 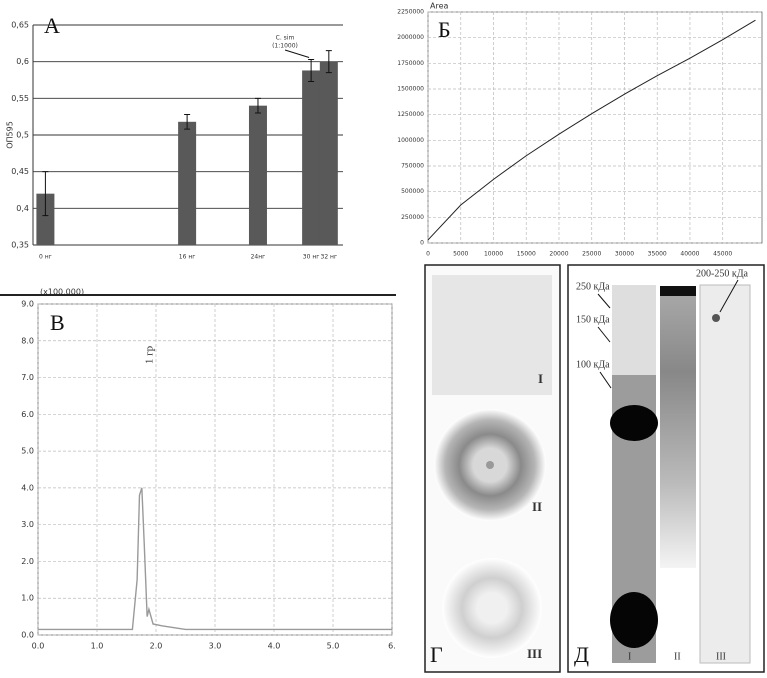 I want to click on sample-label: III, so click(x=534, y=653).